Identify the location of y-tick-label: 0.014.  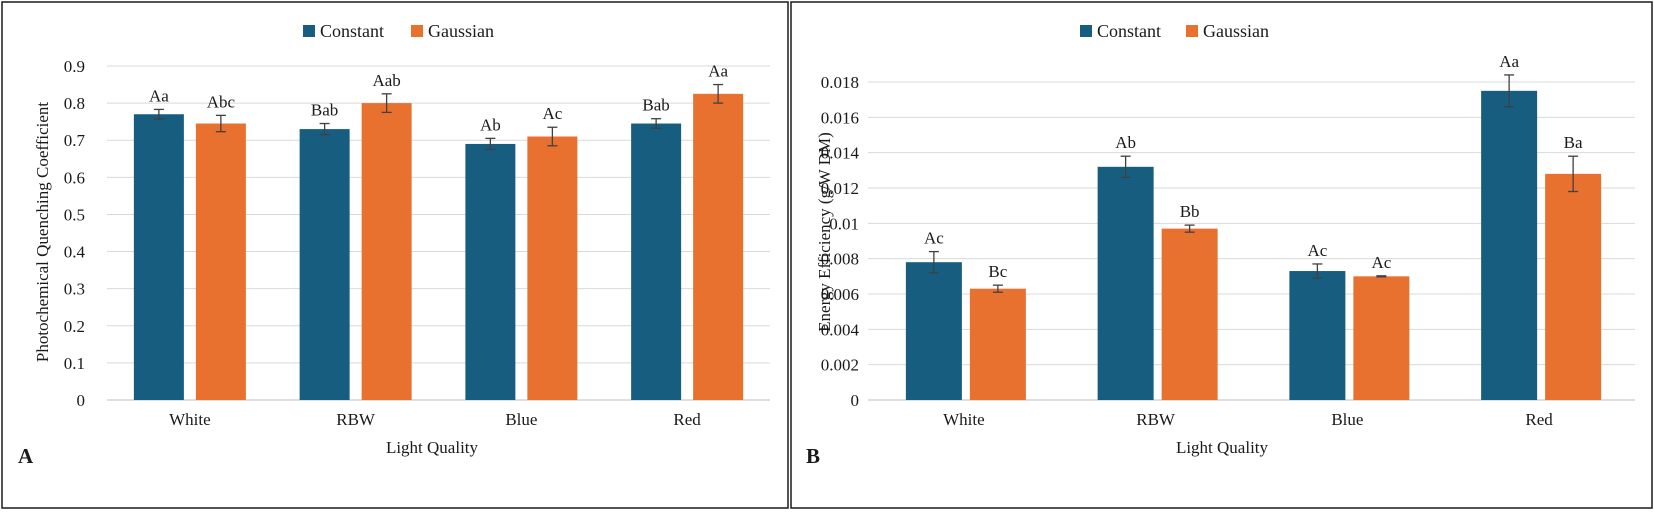
(840, 153).